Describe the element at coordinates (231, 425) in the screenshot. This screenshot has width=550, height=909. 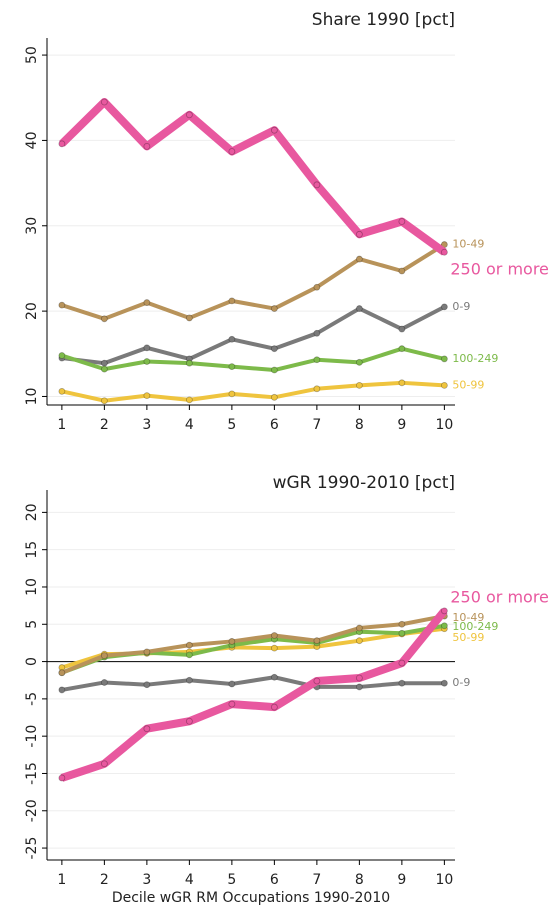
I see `x-tick-label: 5` at that location.